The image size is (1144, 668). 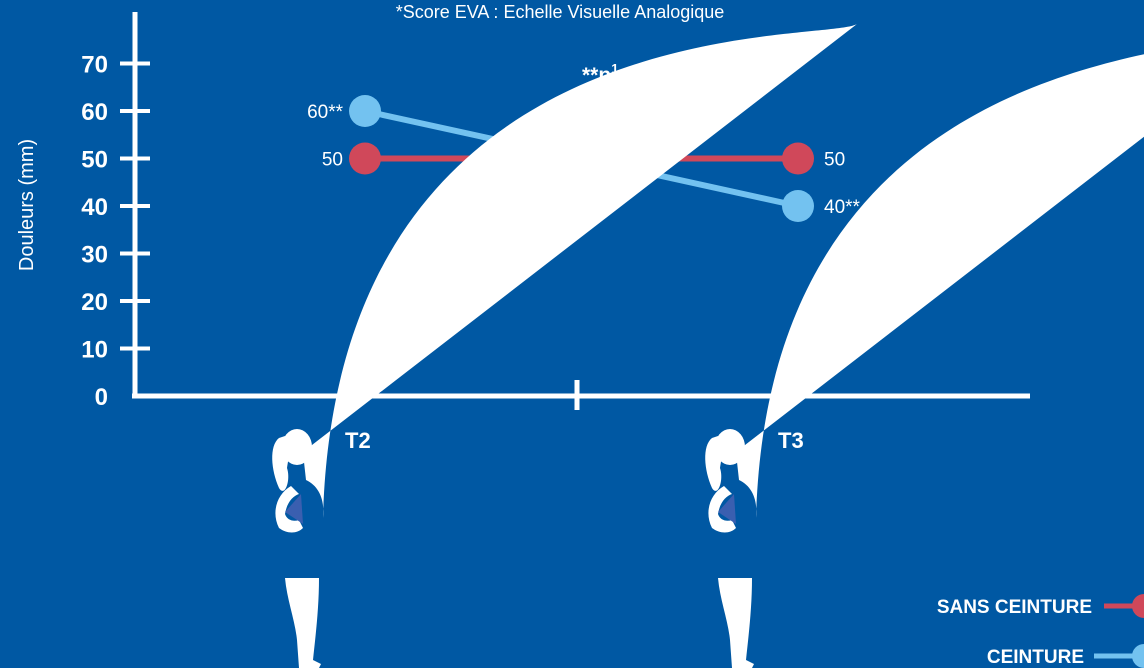 I want to click on chart-note: *Score EVA : Echelle Visuelle Analogique, so click(x=560, y=12).